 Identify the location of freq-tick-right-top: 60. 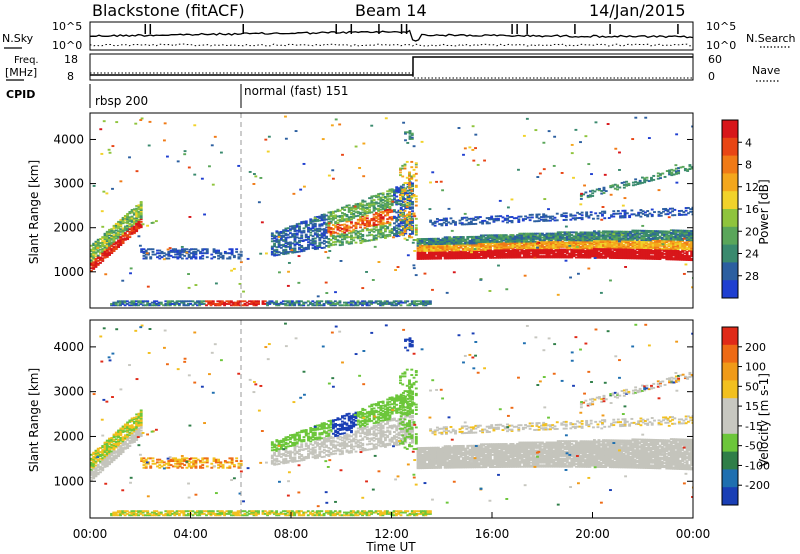
(715, 59).